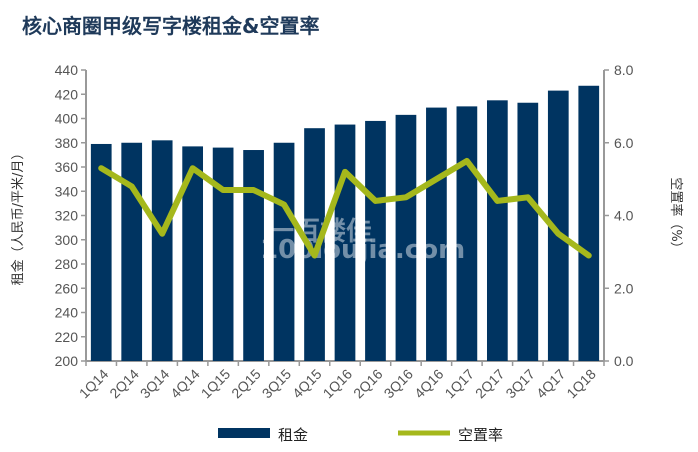  What do you see at coordinates (589, 223) in the screenshot?
I see `bar-1Q18` at bounding box center [589, 223].